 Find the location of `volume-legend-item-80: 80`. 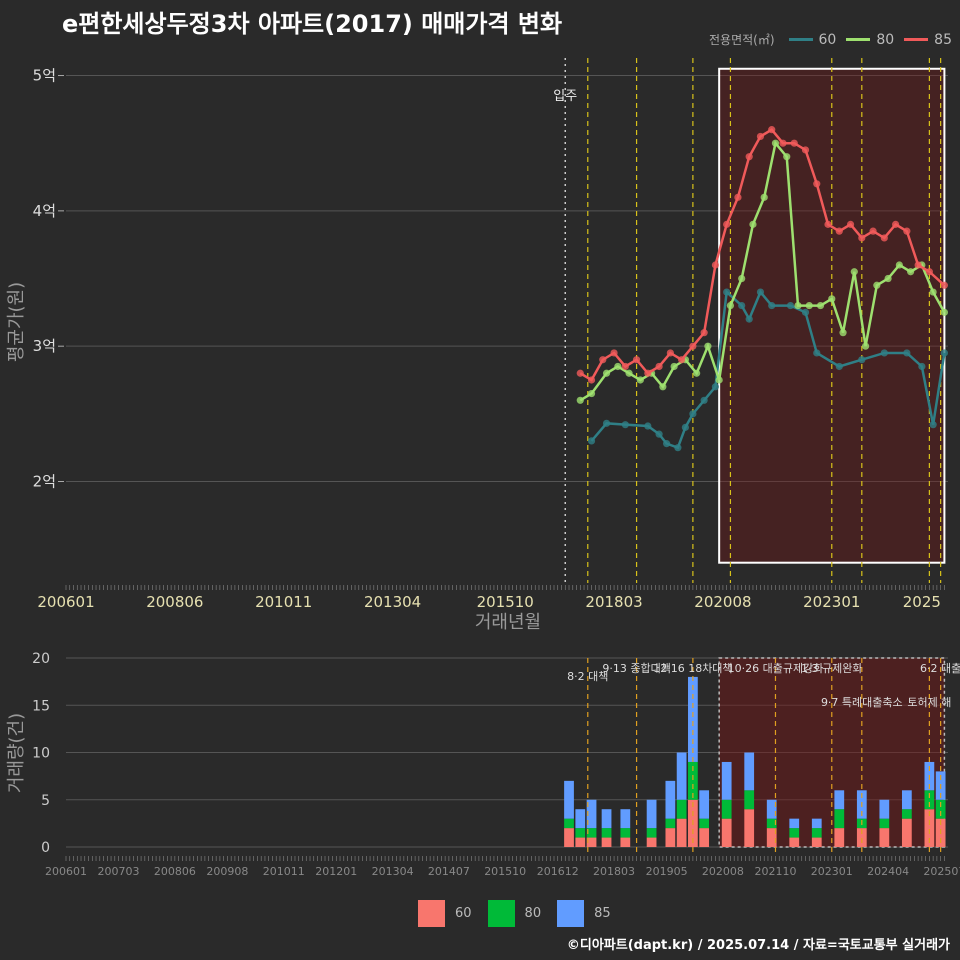

volume-legend-item-80: 80 is located at coordinates (514, 913).